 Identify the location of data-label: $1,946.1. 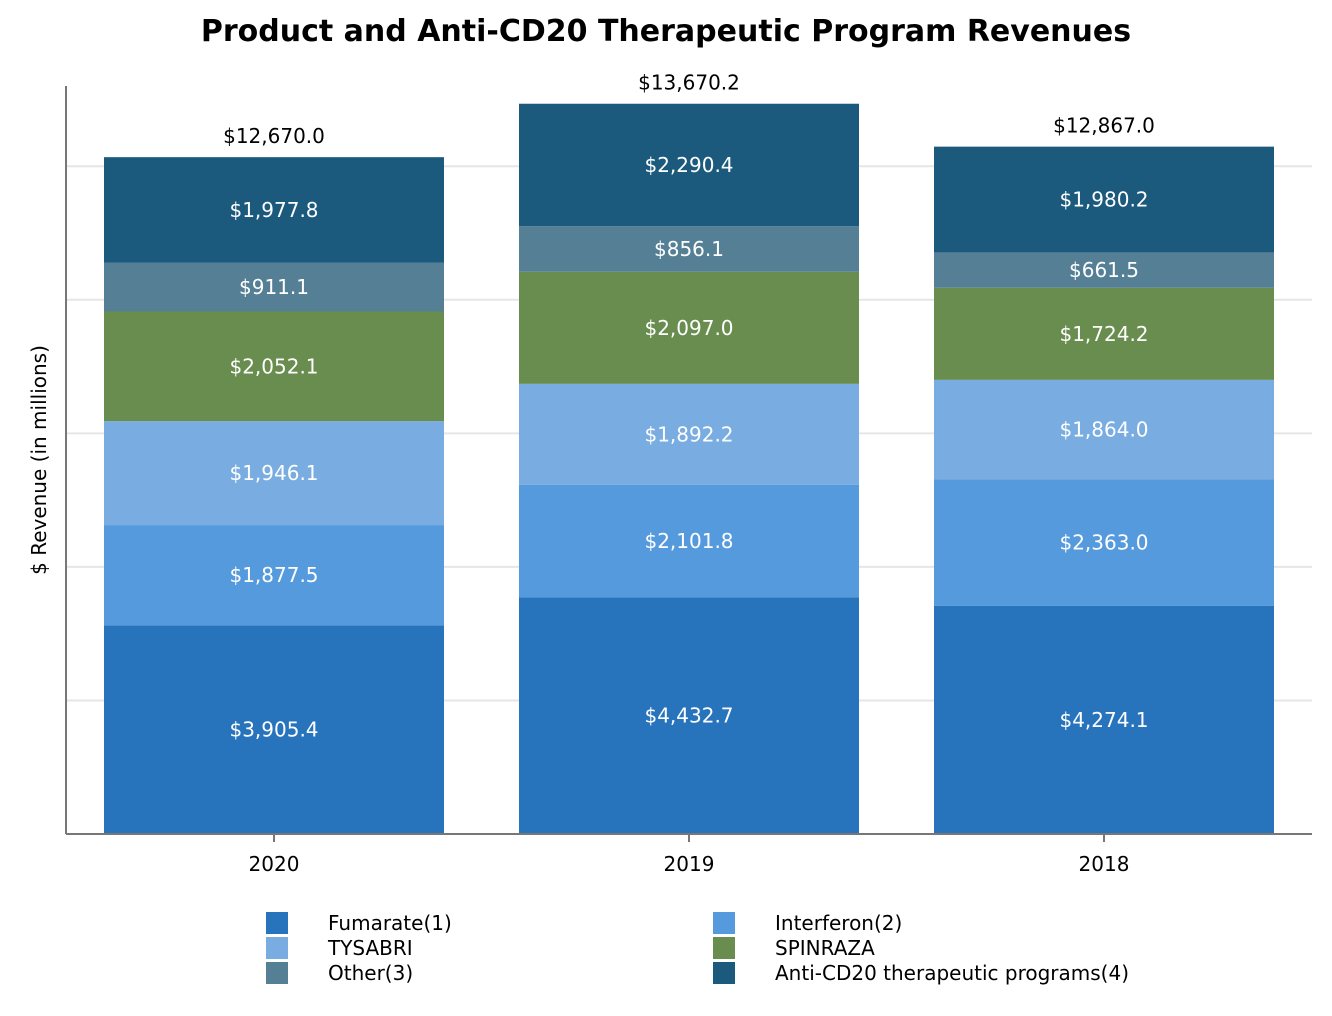
(273, 473).